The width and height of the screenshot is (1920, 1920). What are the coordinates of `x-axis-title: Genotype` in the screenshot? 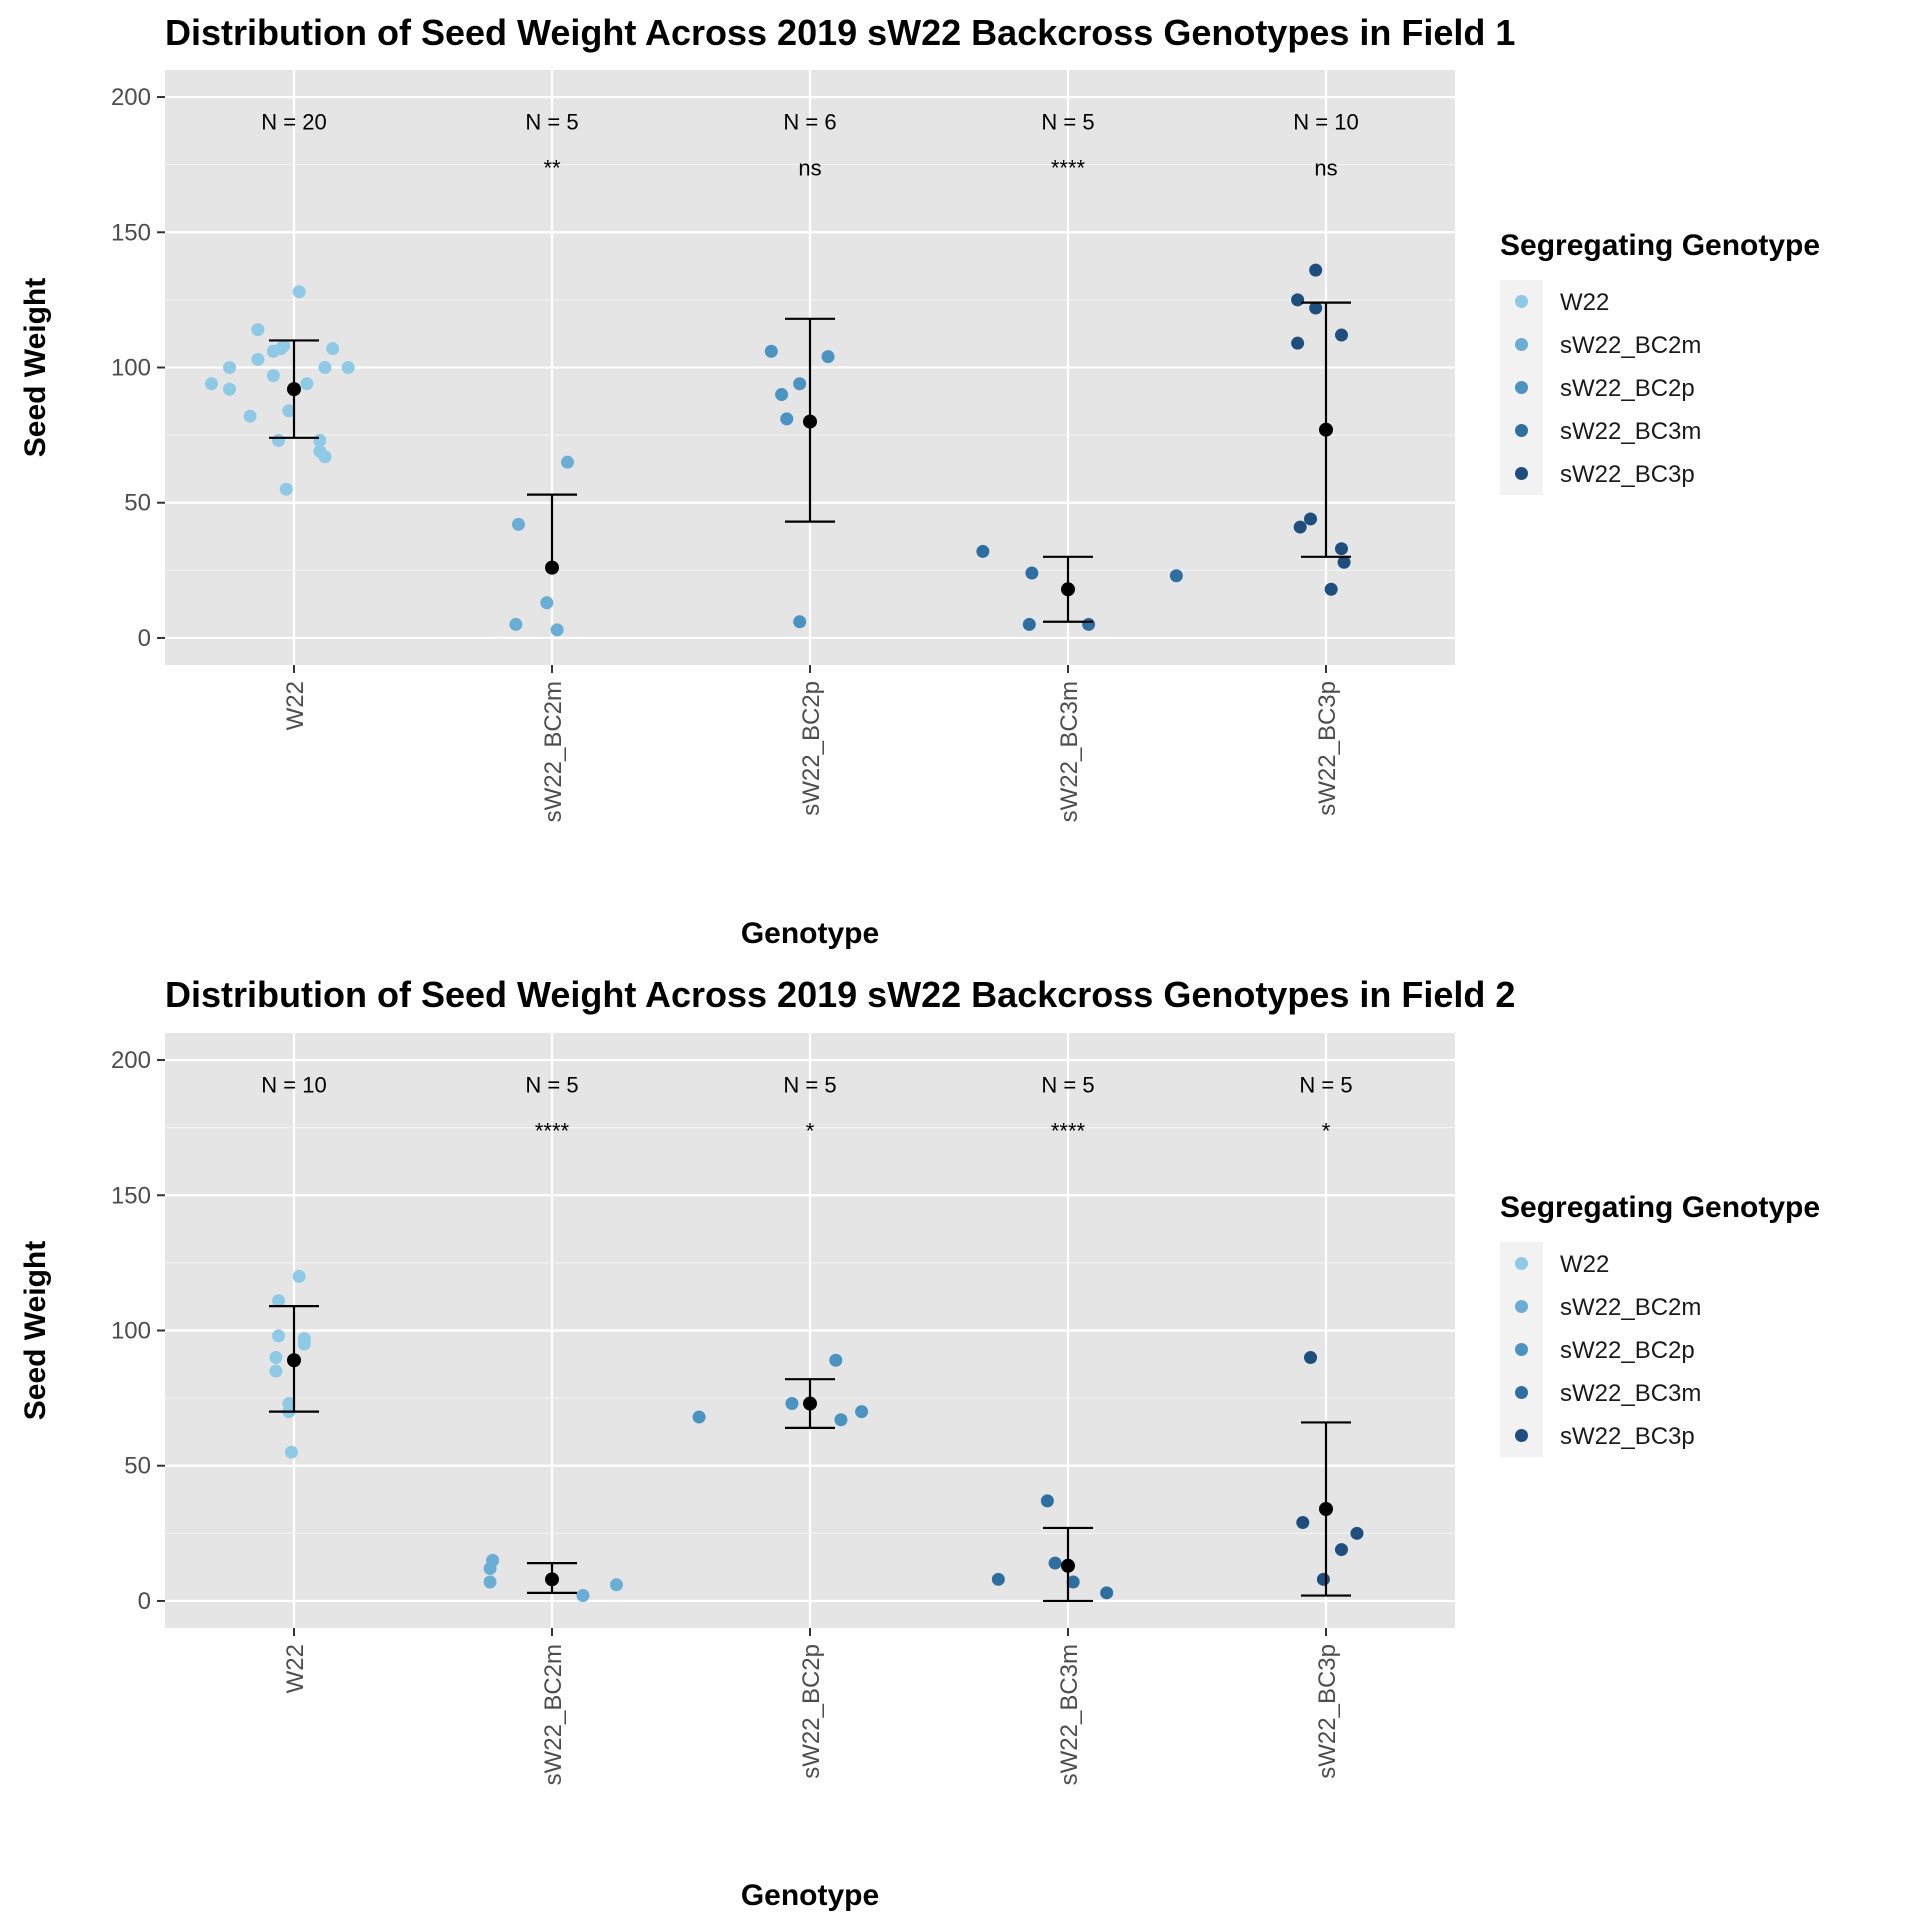 It's located at (810, 933).